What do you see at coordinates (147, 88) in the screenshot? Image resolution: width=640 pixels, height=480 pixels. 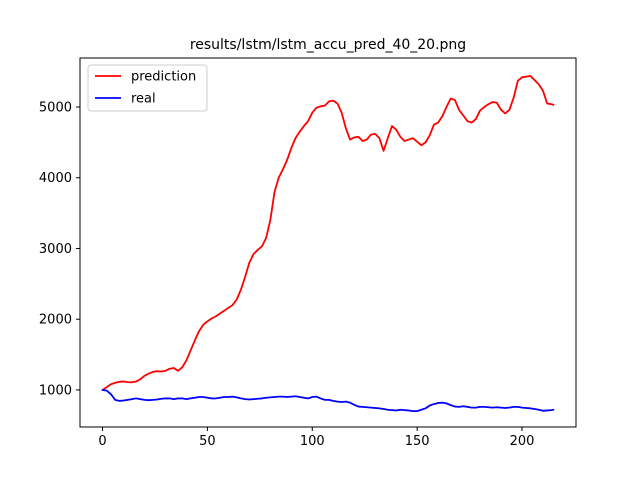 I see `legend: prediction real` at bounding box center [147, 88].